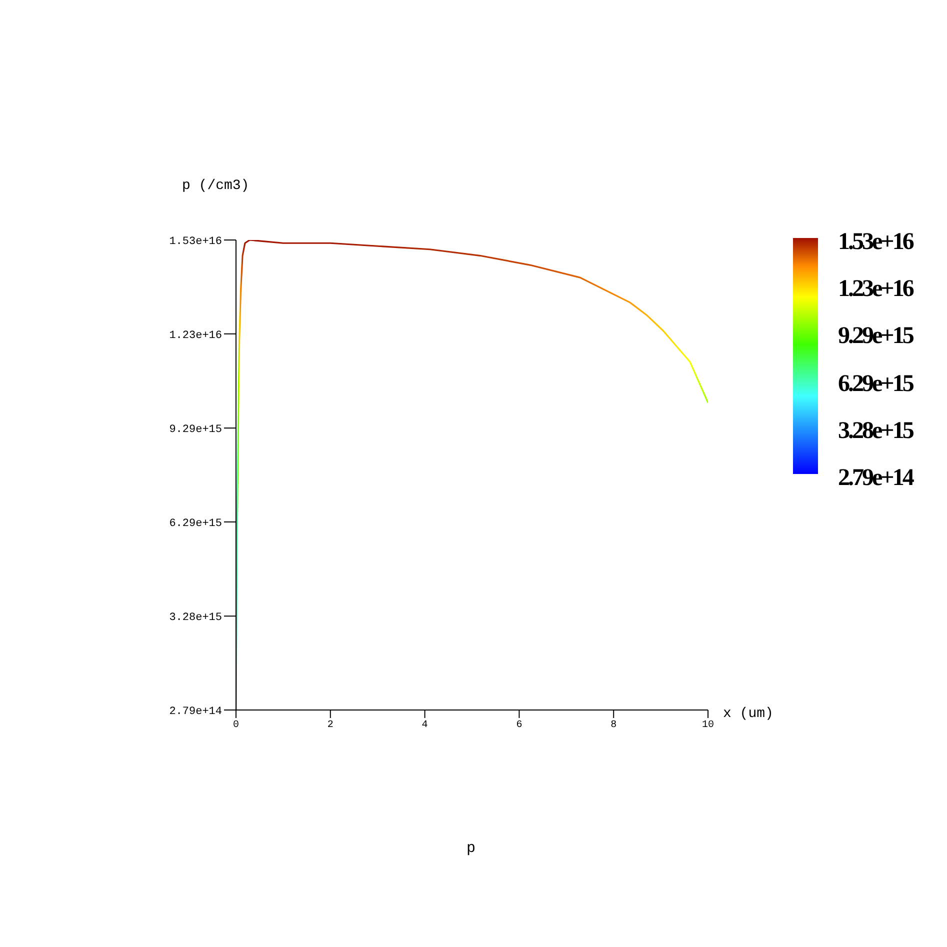  What do you see at coordinates (470, 848) in the screenshot?
I see `text: p` at bounding box center [470, 848].